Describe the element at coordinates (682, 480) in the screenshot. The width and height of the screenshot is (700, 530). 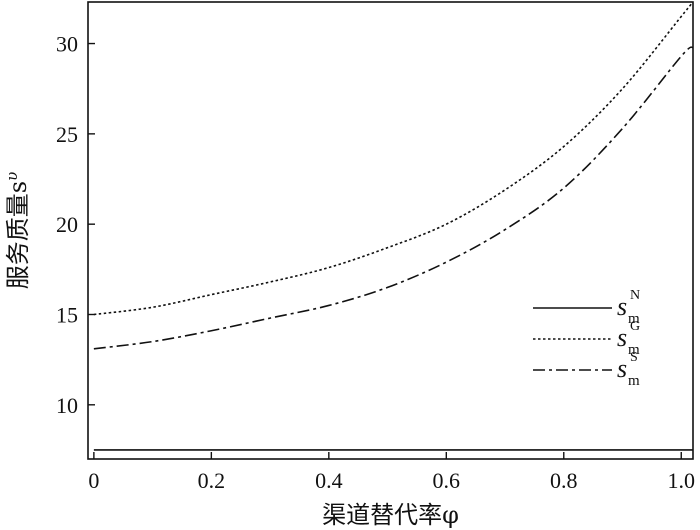
I see `x-tick-label: 1.0` at that location.